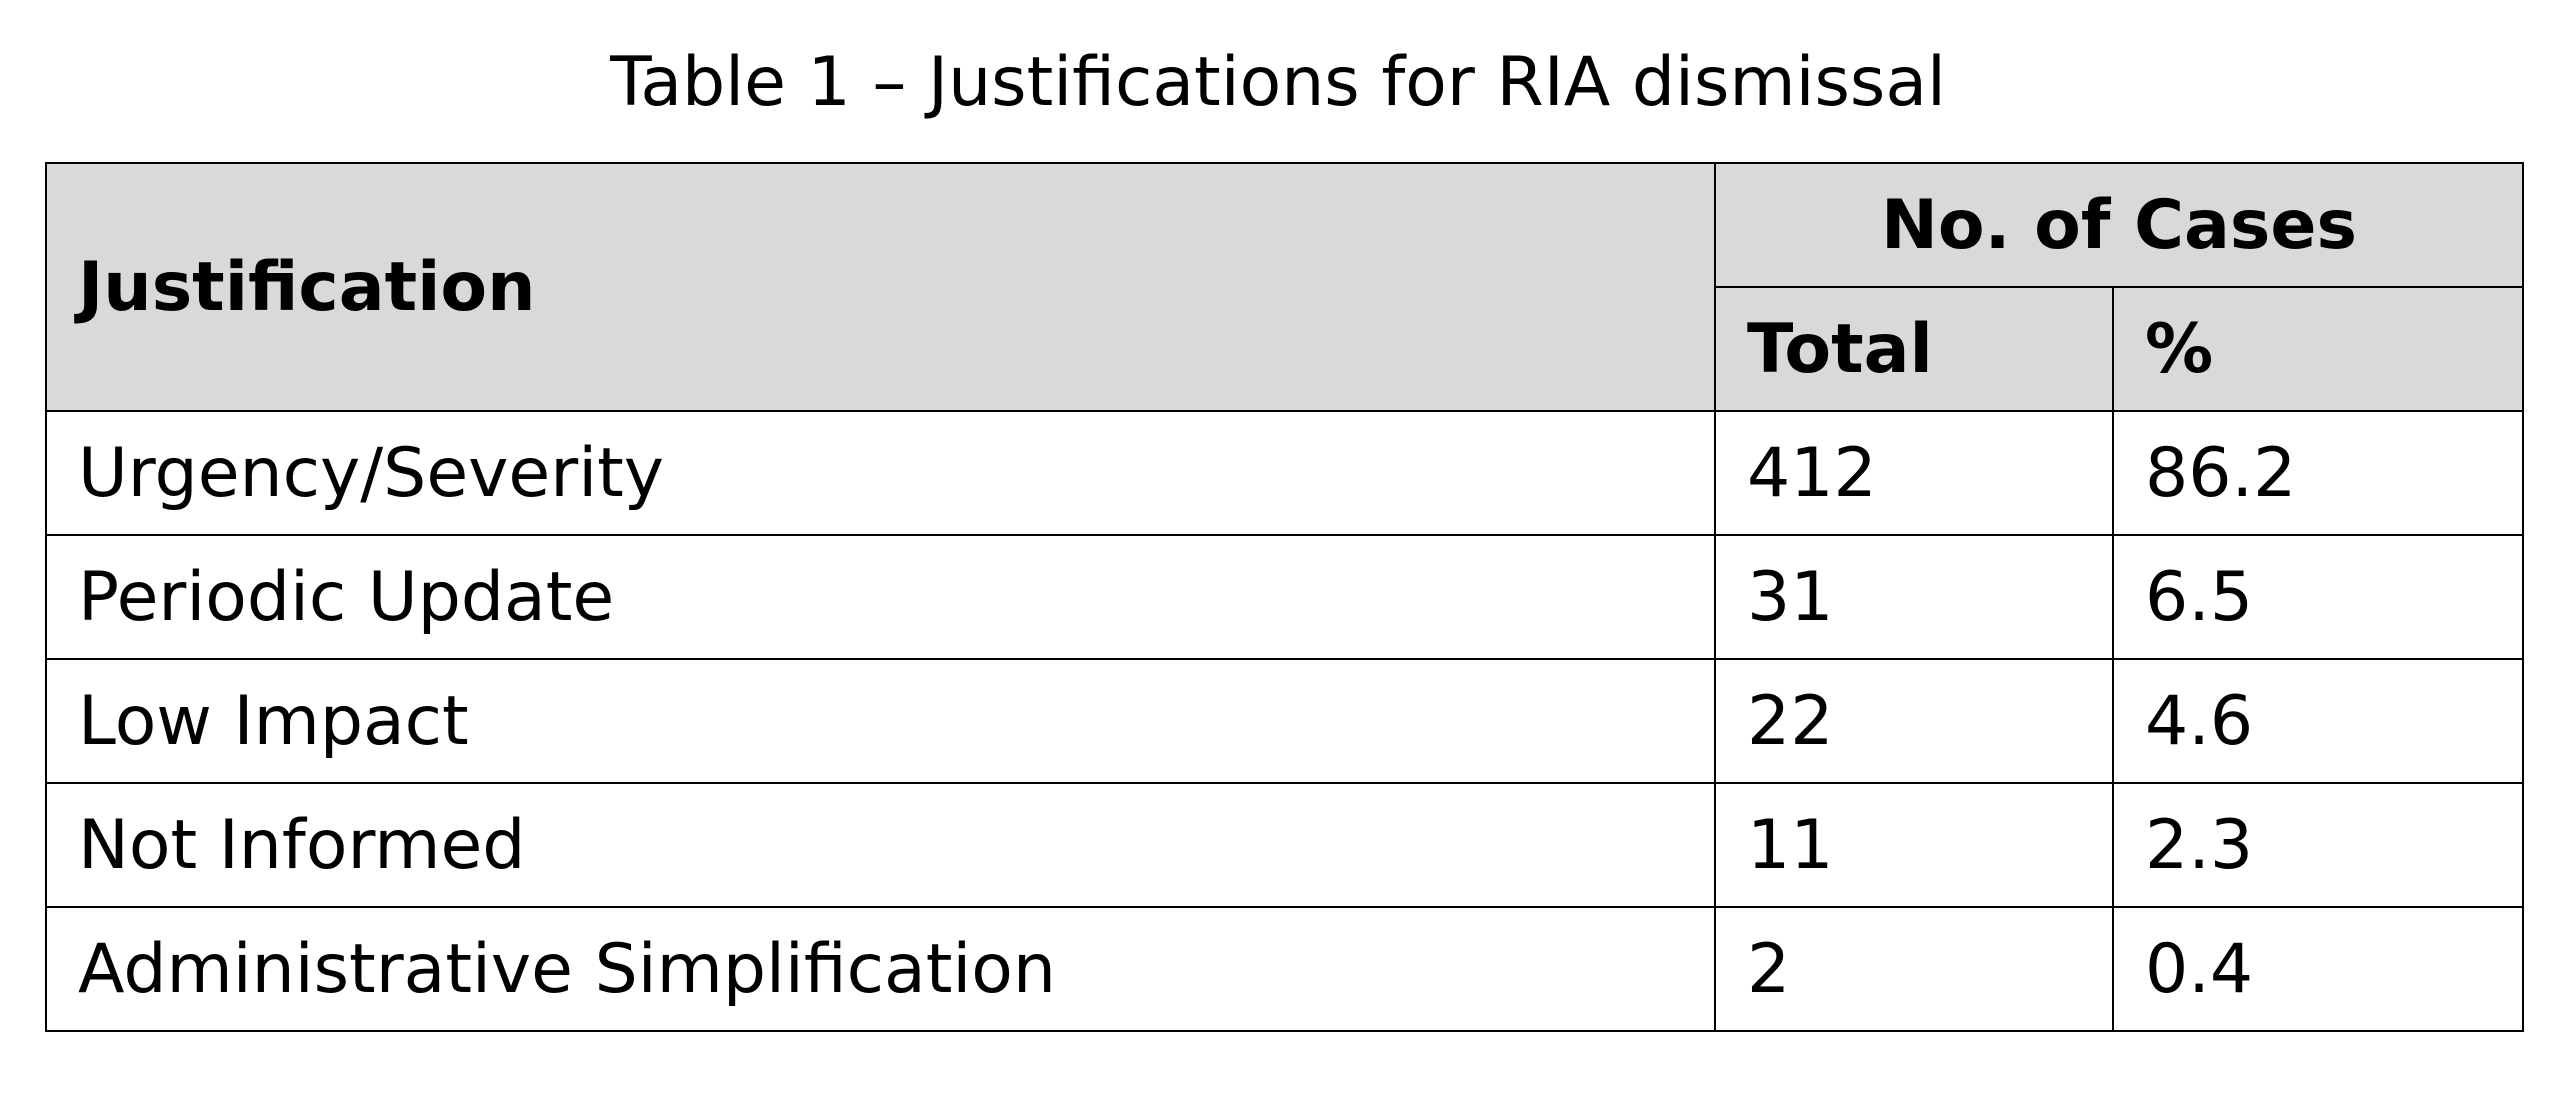 The image size is (2556, 1100). I want to click on cell-percent: 2.3, so click(2318, 845).